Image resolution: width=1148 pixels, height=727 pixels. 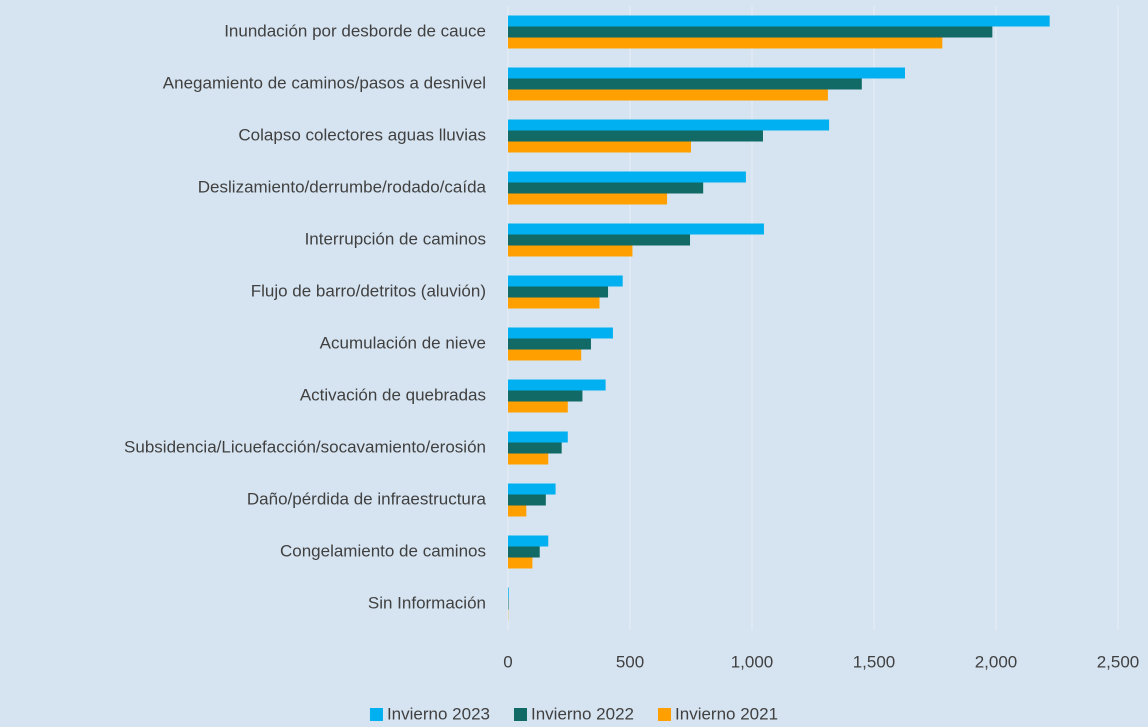 I want to click on y-tick-label: Deslizamiento/derrumbe/rodado/caída, so click(x=342, y=186).